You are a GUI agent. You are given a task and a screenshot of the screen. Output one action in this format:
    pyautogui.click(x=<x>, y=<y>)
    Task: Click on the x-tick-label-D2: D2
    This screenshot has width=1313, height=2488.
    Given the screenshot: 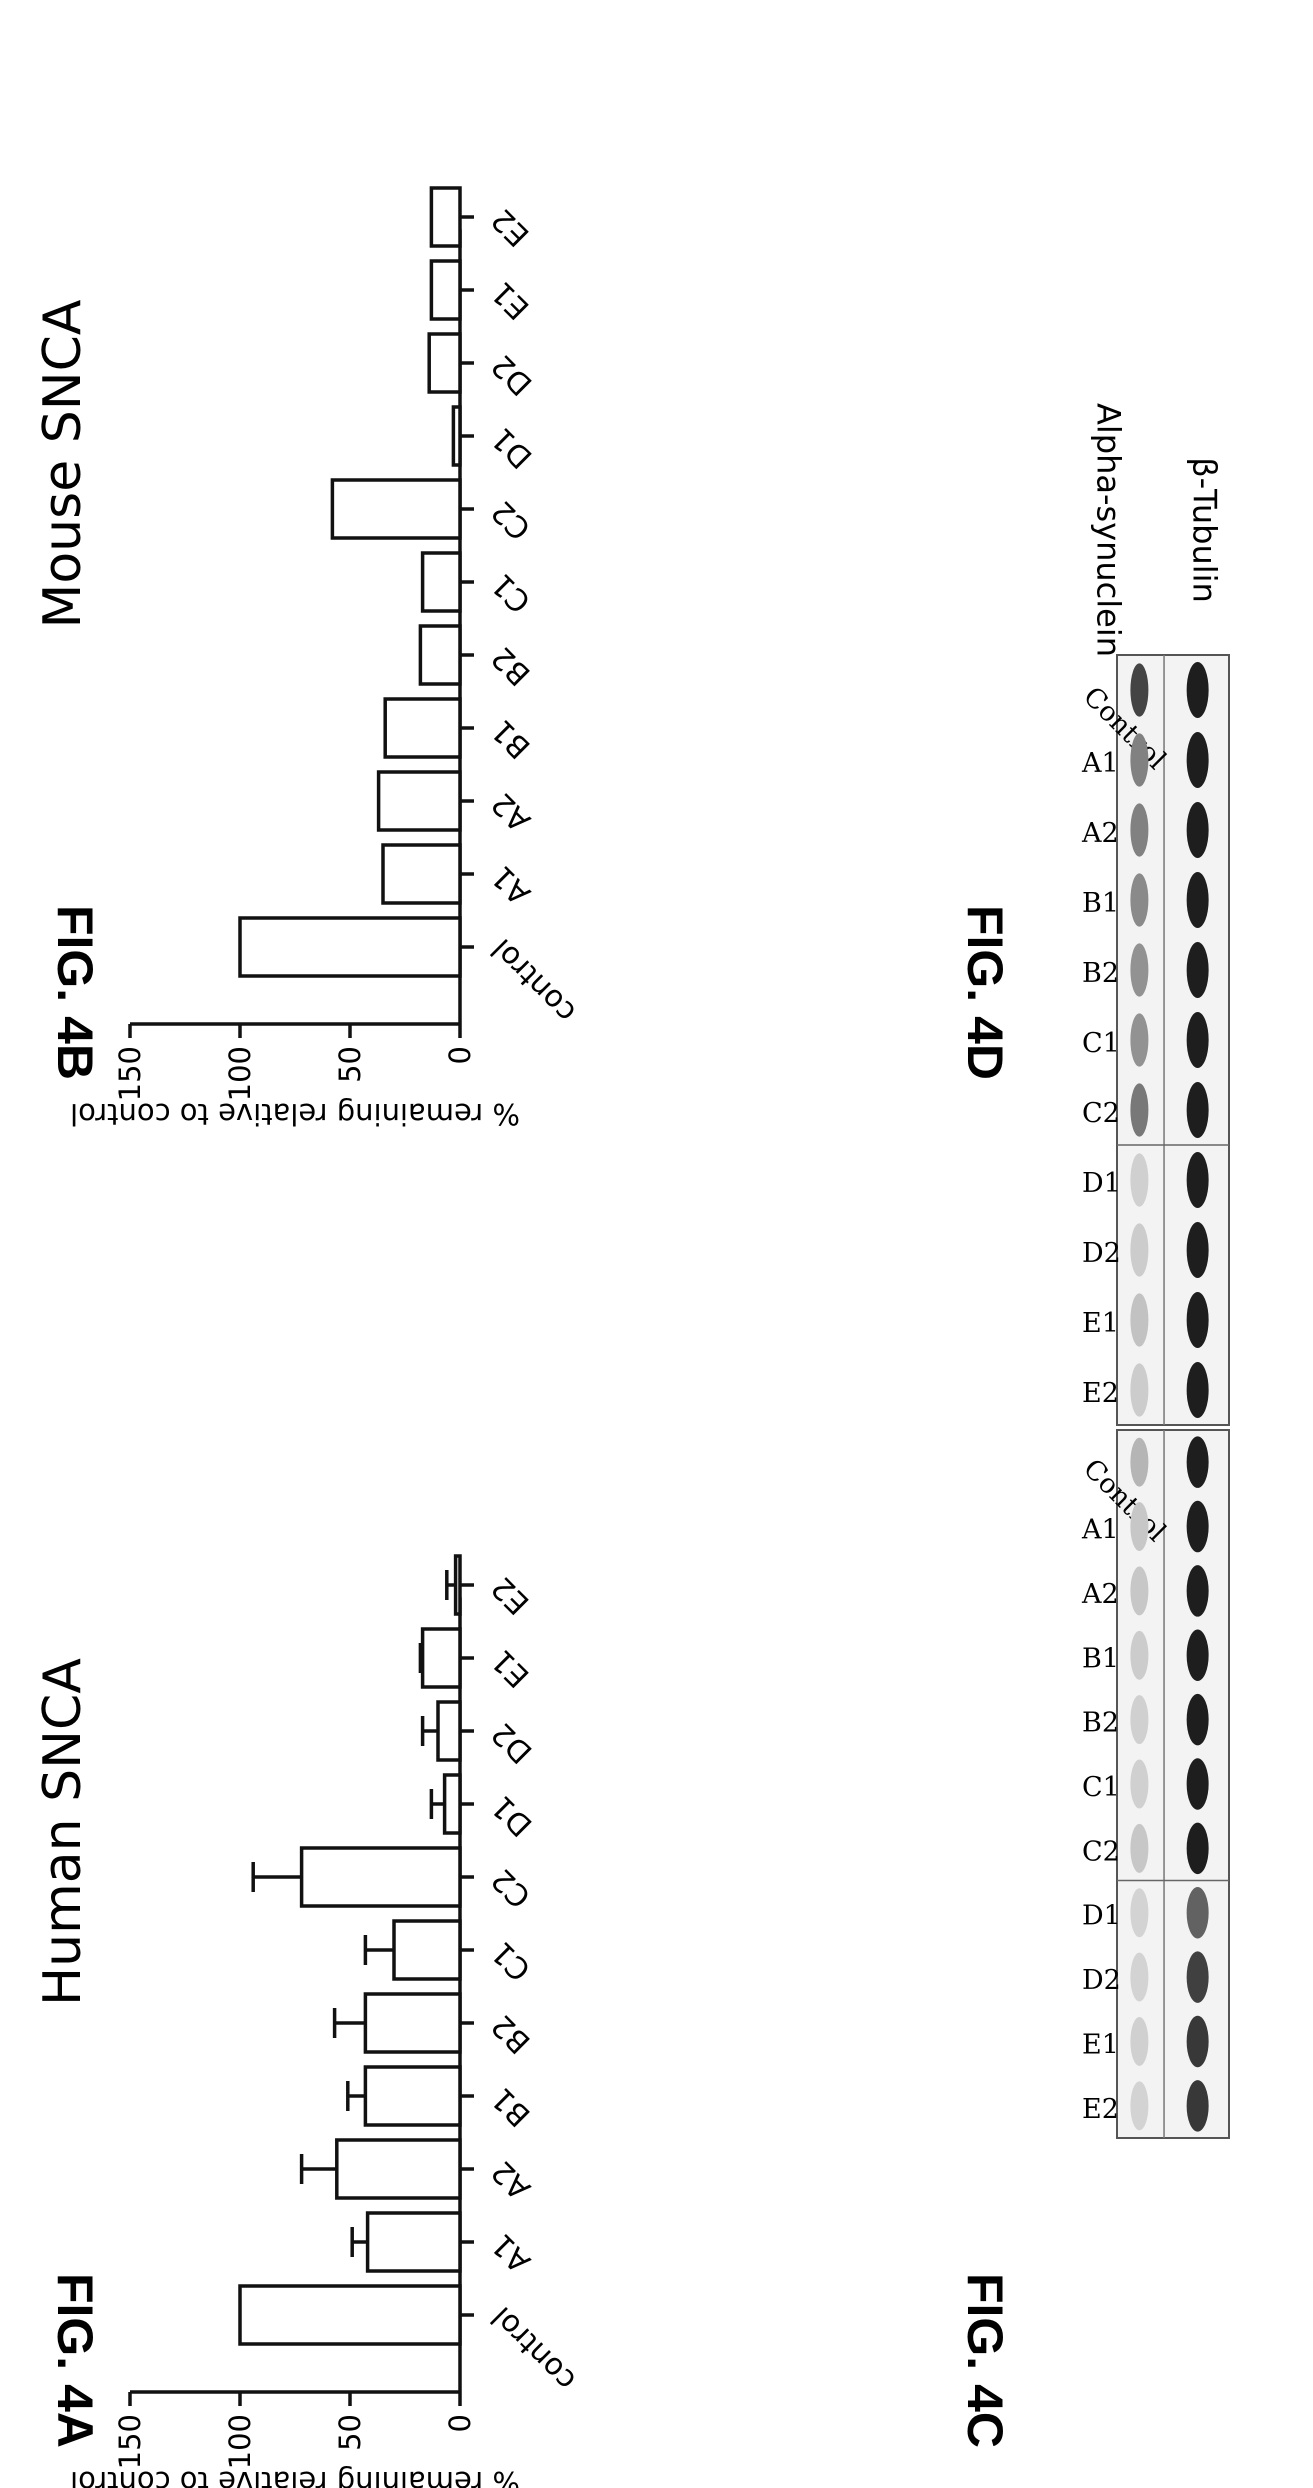 What is the action you would take?
    pyautogui.click(x=512, y=1742)
    